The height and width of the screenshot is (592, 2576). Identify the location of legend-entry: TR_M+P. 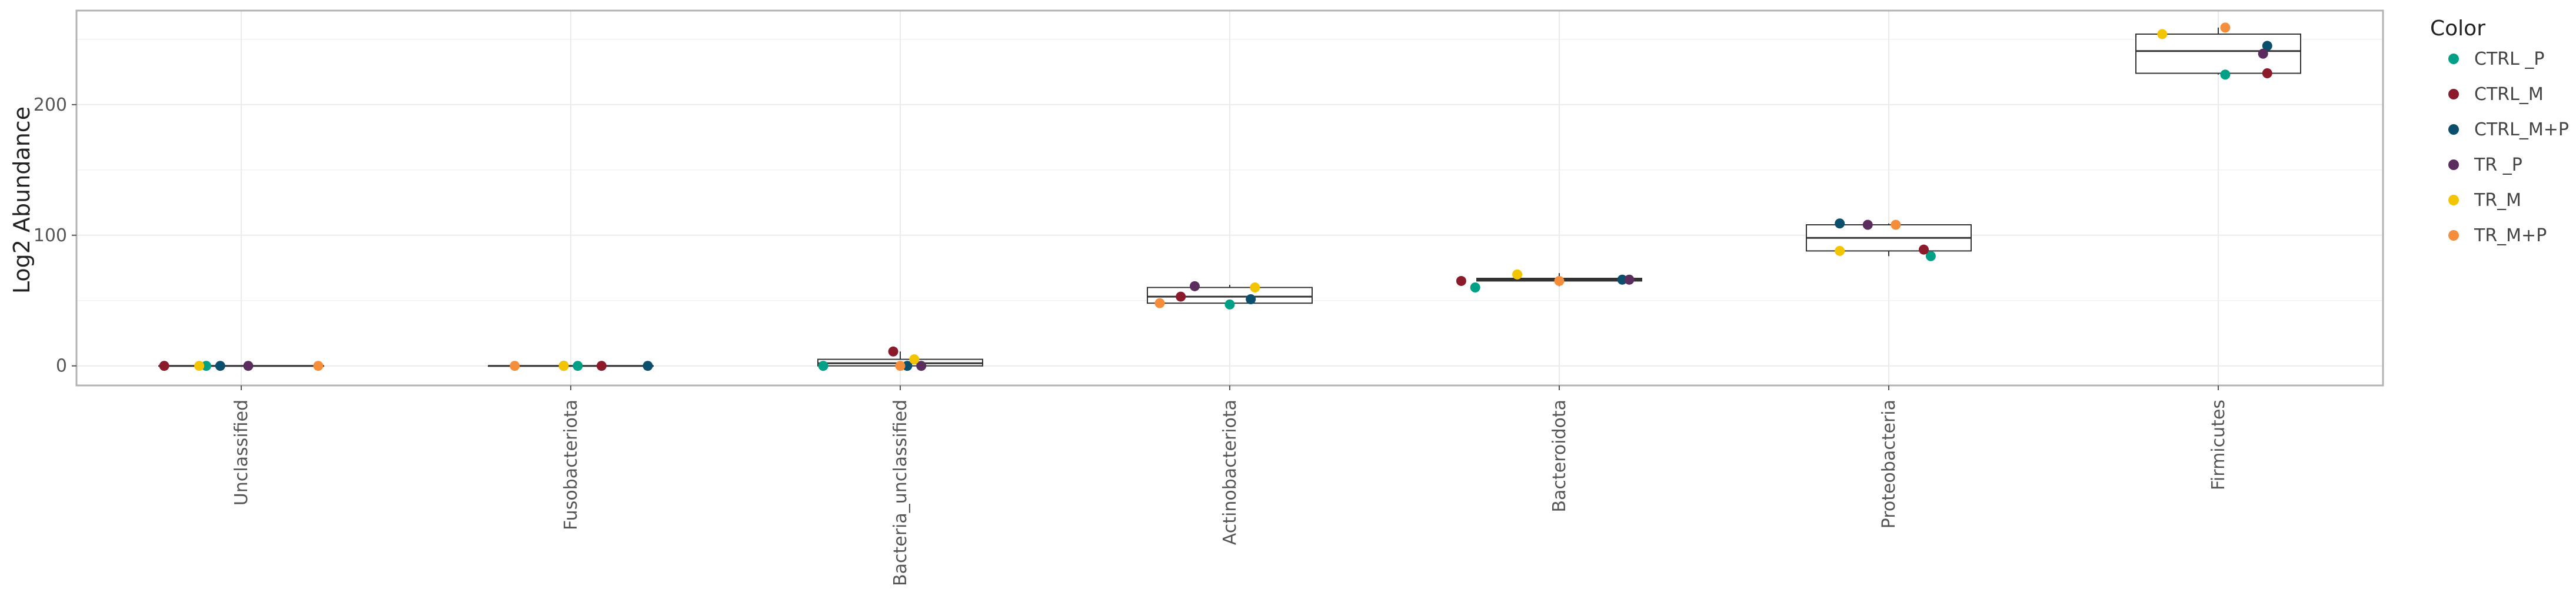
(2497, 235).